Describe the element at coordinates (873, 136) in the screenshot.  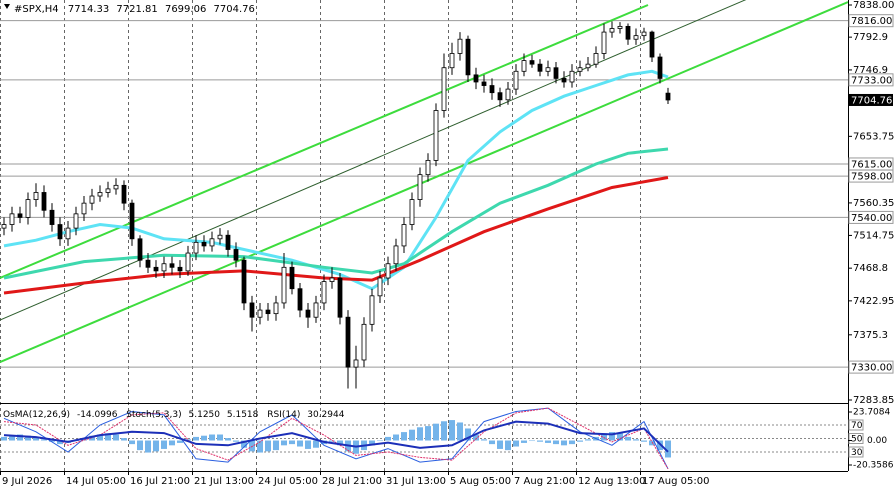
I see `y-tick-label: 7653.75` at that location.